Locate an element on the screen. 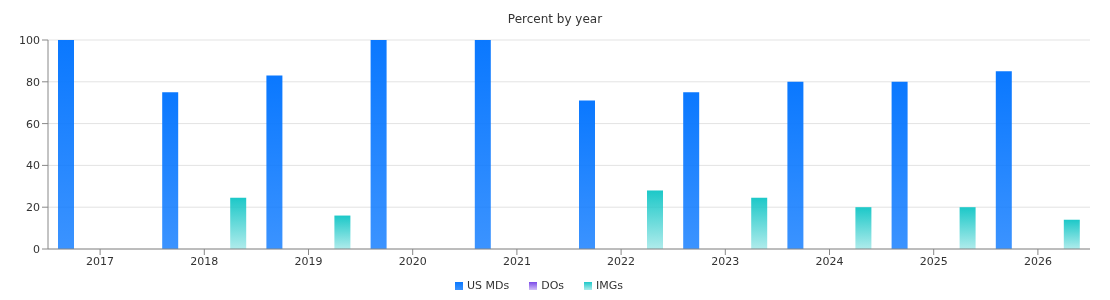 This screenshot has width=1110, height=300. chart-title: Percent by year is located at coordinates (555, 19).